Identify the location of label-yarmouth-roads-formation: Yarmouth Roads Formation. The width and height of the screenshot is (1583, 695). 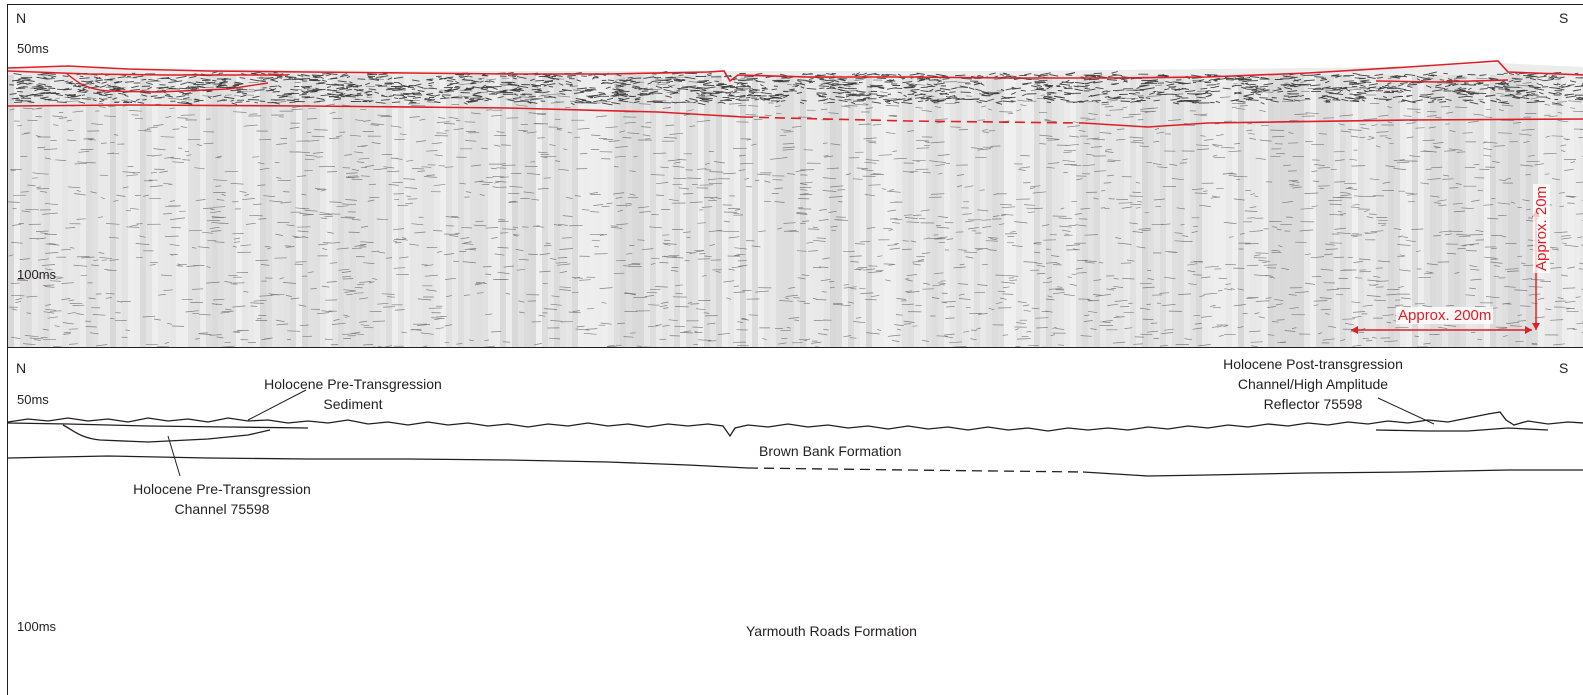
(831, 631).